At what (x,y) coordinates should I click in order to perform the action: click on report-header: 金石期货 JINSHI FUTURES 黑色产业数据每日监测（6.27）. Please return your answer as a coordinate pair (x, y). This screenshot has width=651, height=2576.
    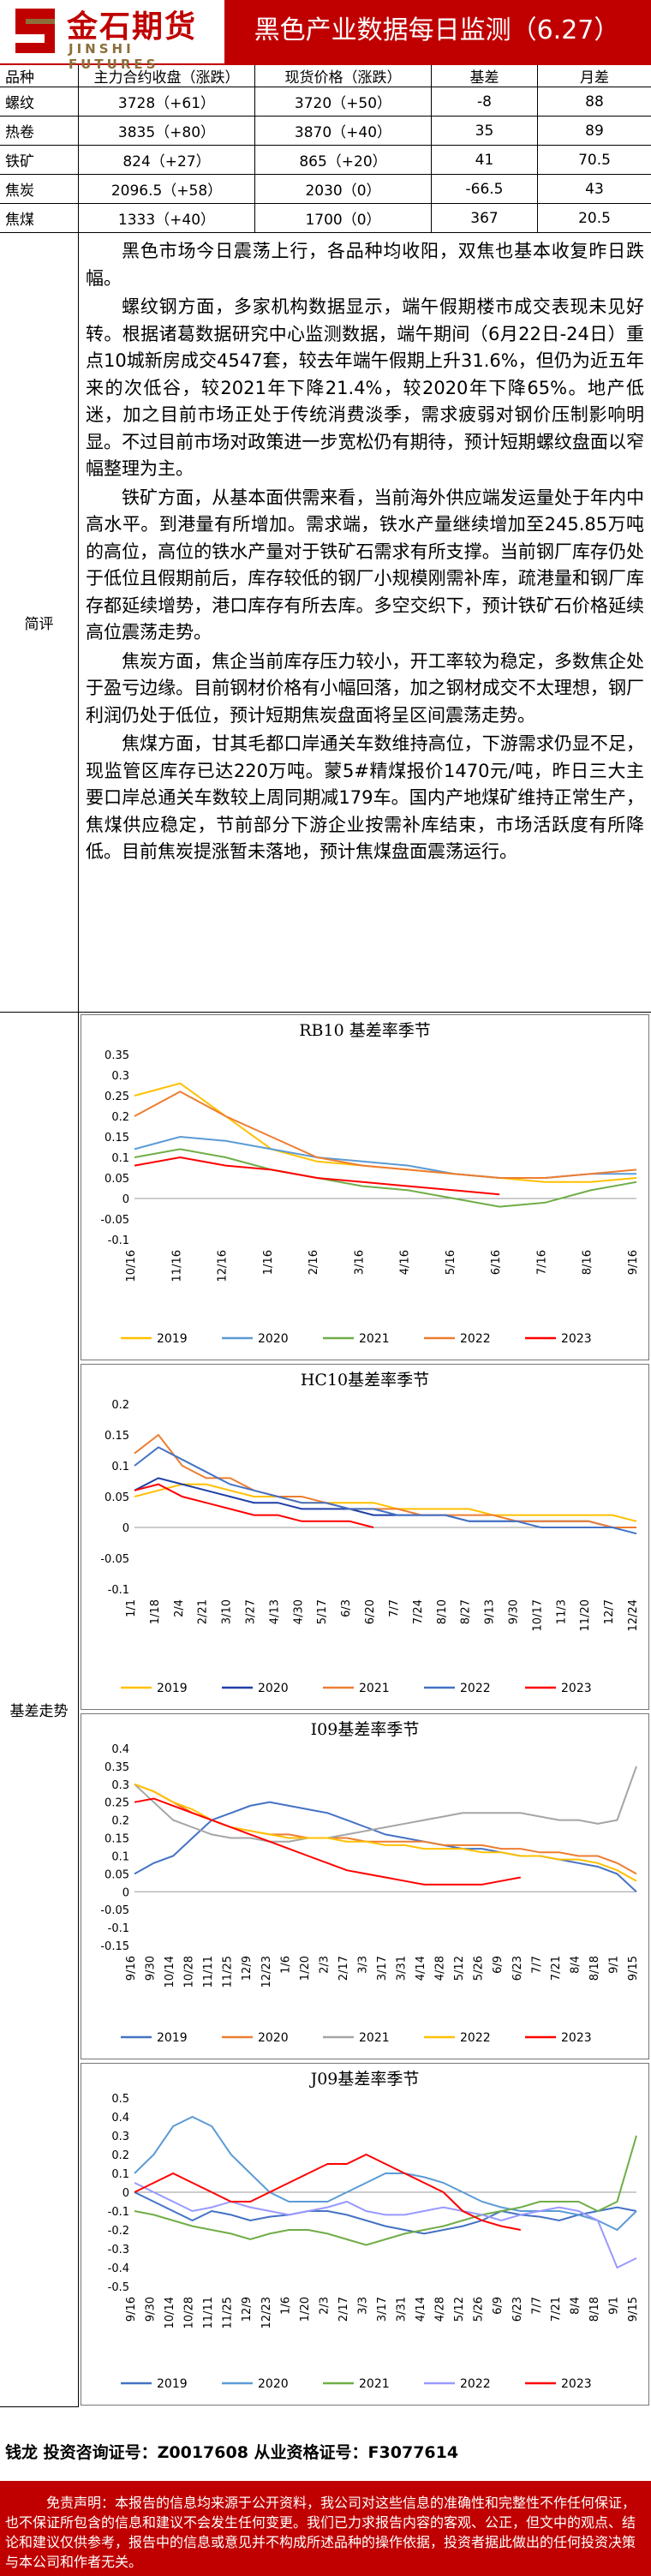
    Looking at the image, I should click on (325, 36).